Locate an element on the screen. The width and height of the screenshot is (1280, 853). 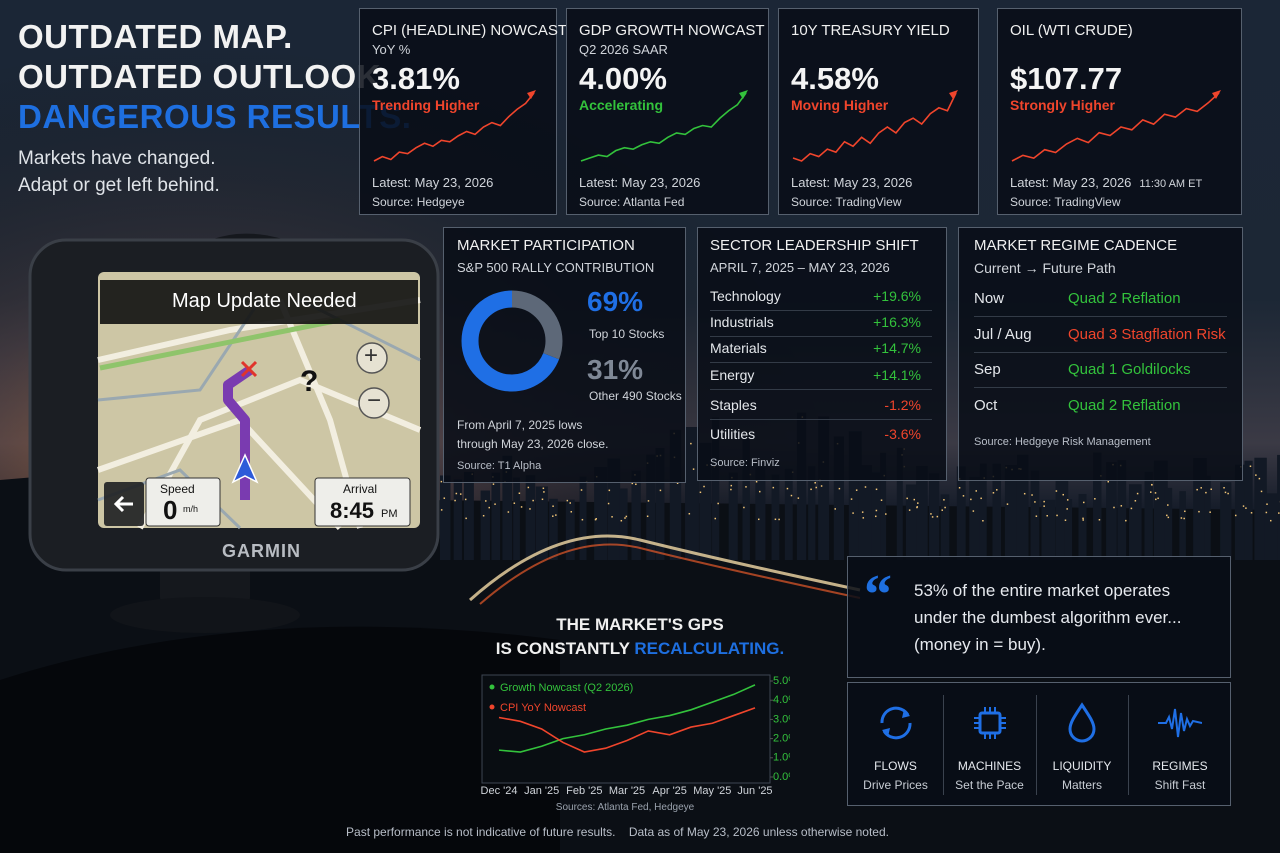
arrival-time: 8:45 is located at coordinates (352, 510).